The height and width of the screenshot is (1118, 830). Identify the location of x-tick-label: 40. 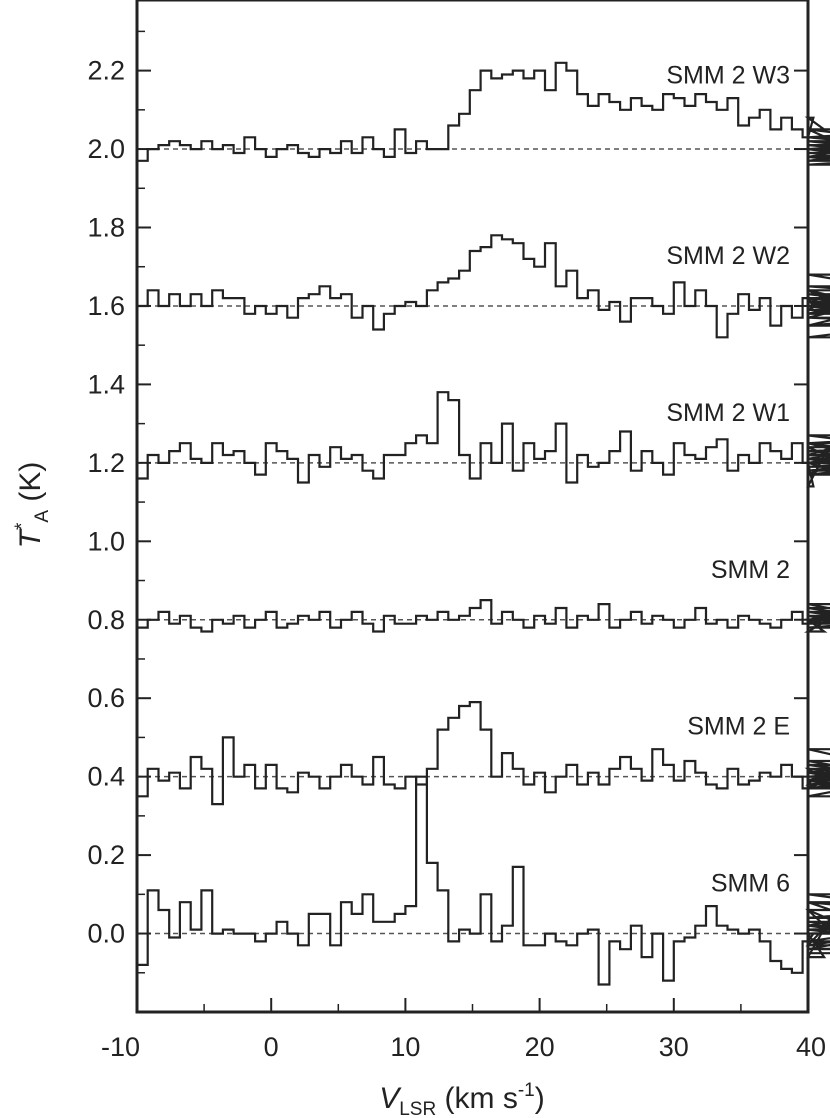
(811, 1047).